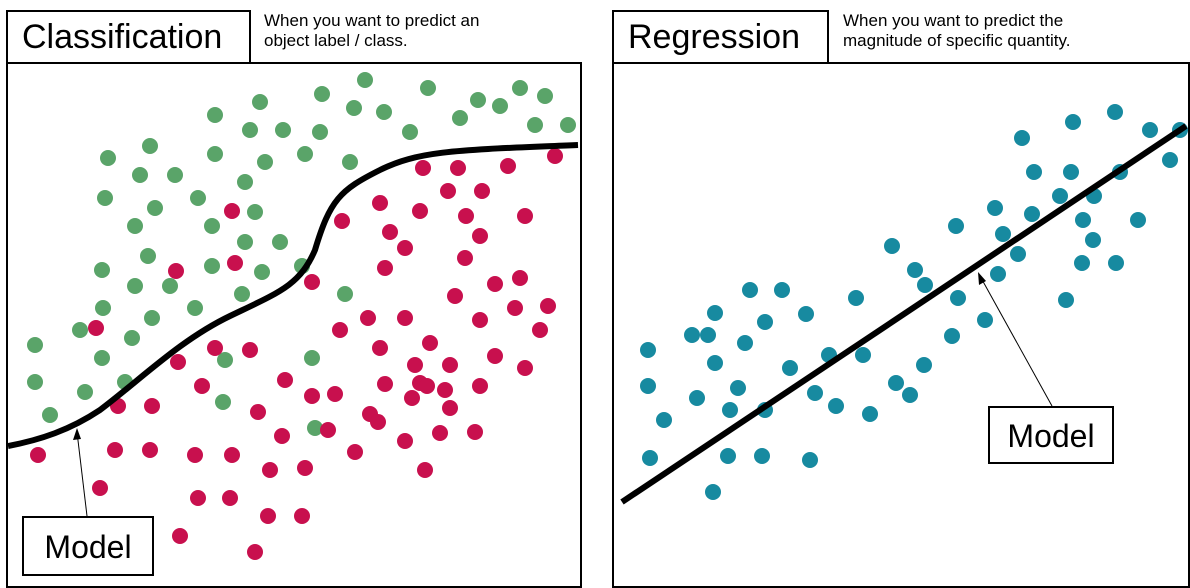 The image size is (1190, 588). Describe the element at coordinates (1016, 341) in the screenshot. I see `regression-model-arrow` at that location.